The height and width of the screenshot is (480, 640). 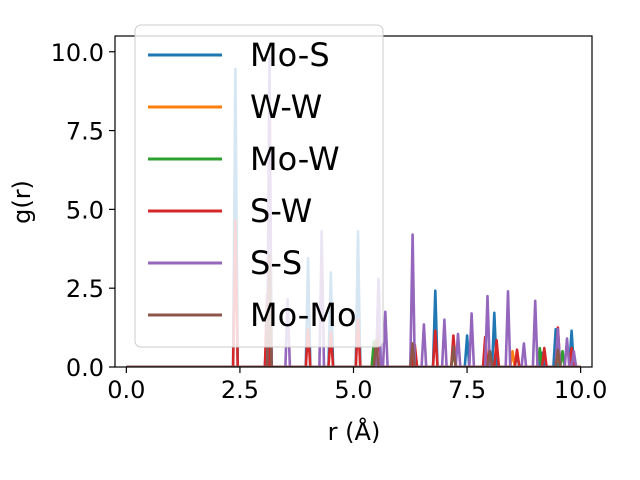 I want to click on y-tick-label: 10.0, so click(x=77, y=53).